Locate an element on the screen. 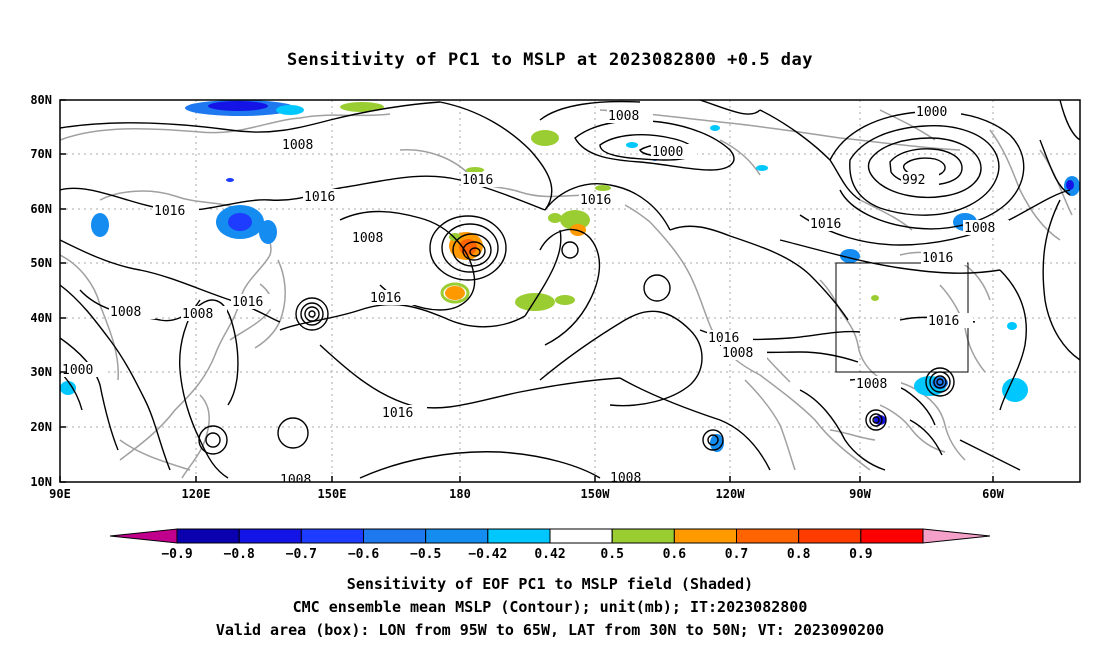 The height and width of the screenshot is (650, 1100). colorbar-label: −0.8 is located at coordinates (239, 554).